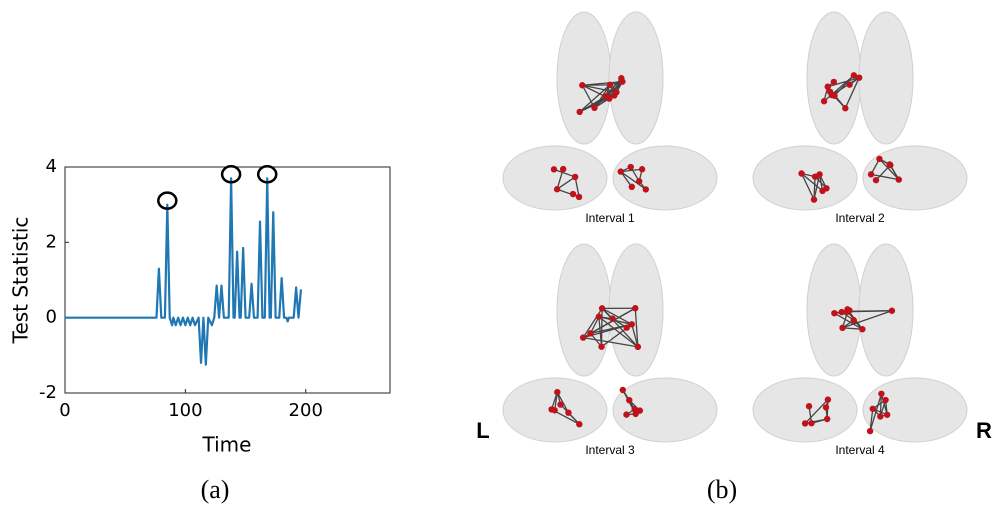 This screenshot has height=510, width=992. I want to click on peak-circle, so click(267, 174).